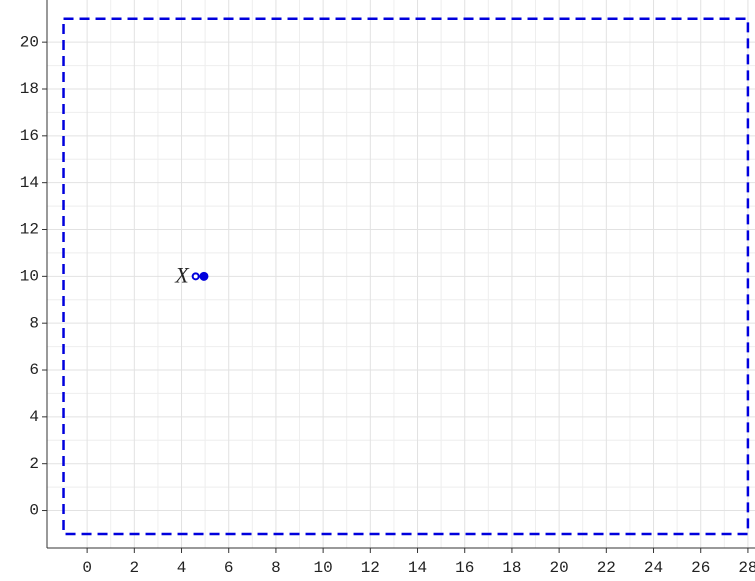  What do you see at coordinates (606, 568) in the screenshot?
I see `x-tick-label: 22` at bounding box center [606, 568].